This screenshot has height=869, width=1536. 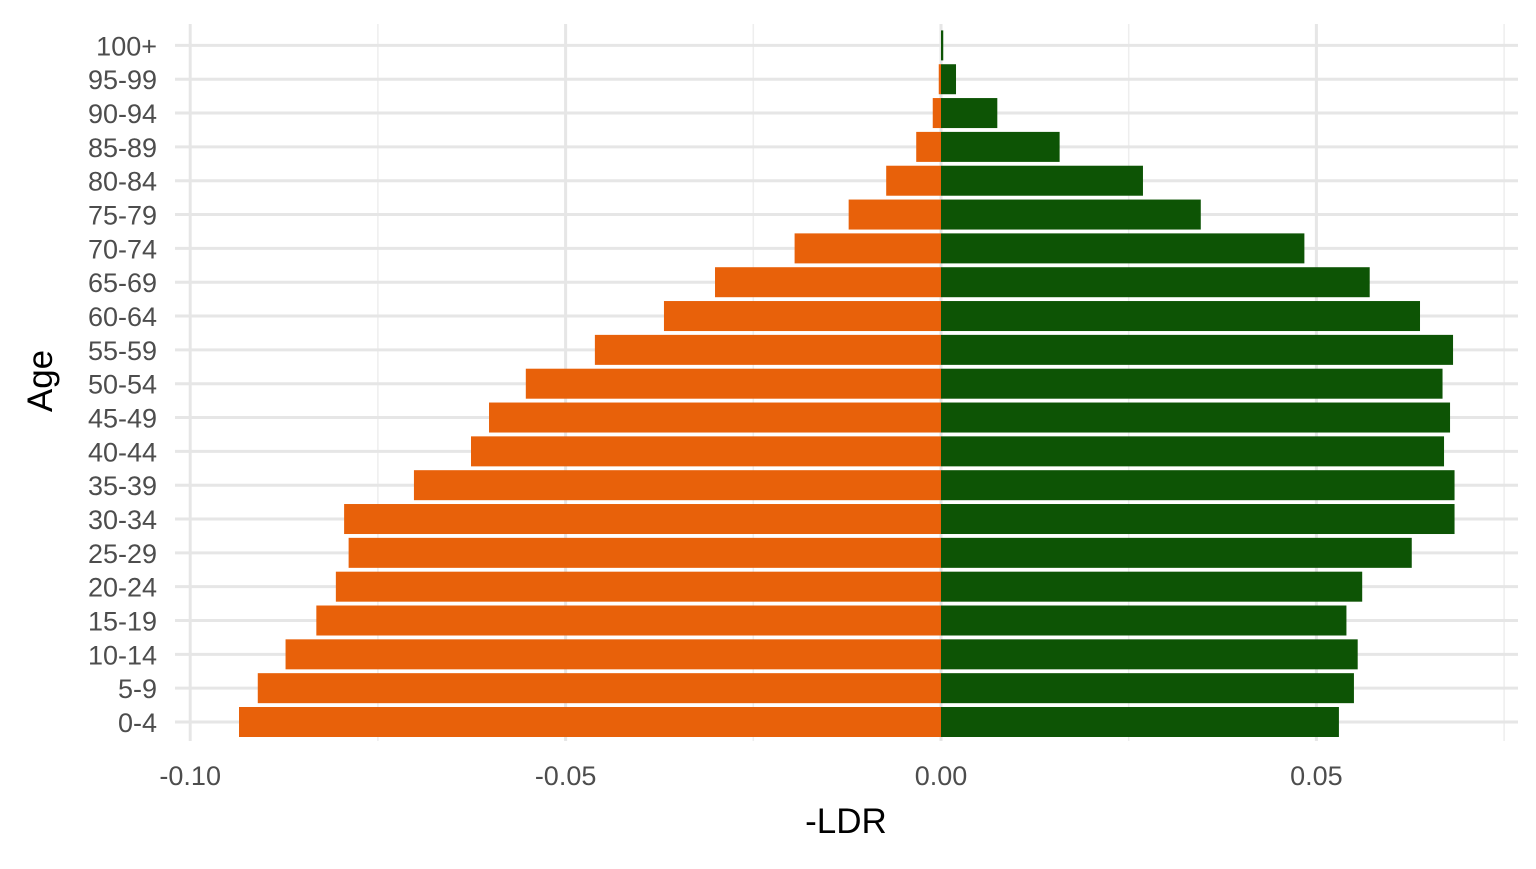 What do you see at coordinates (1316, 776) in the screenshot?
I see `x-tick-label: 0.05` at bounding box center [1316, 776].